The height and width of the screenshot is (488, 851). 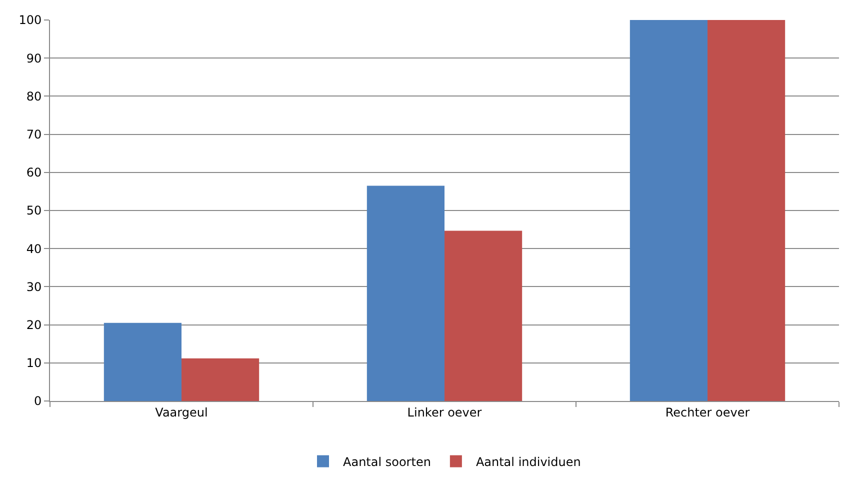 What do you see at coordinates (38, 401) in the screenshot?
I see `y-tick-label: 0` at bounding box center [38, 401].